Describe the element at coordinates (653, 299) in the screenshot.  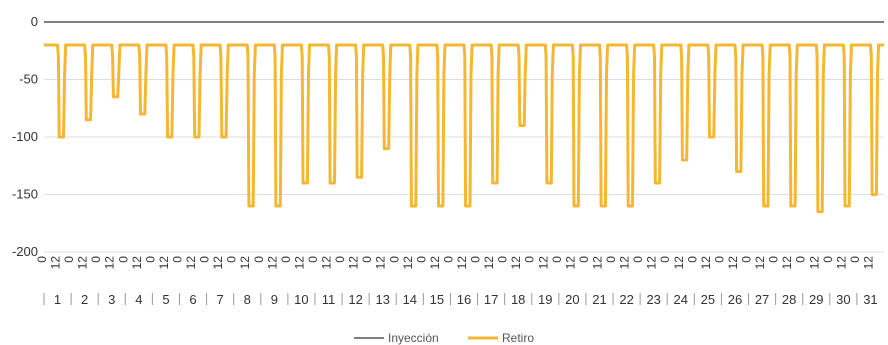
I see `day-label: 23` at that location.